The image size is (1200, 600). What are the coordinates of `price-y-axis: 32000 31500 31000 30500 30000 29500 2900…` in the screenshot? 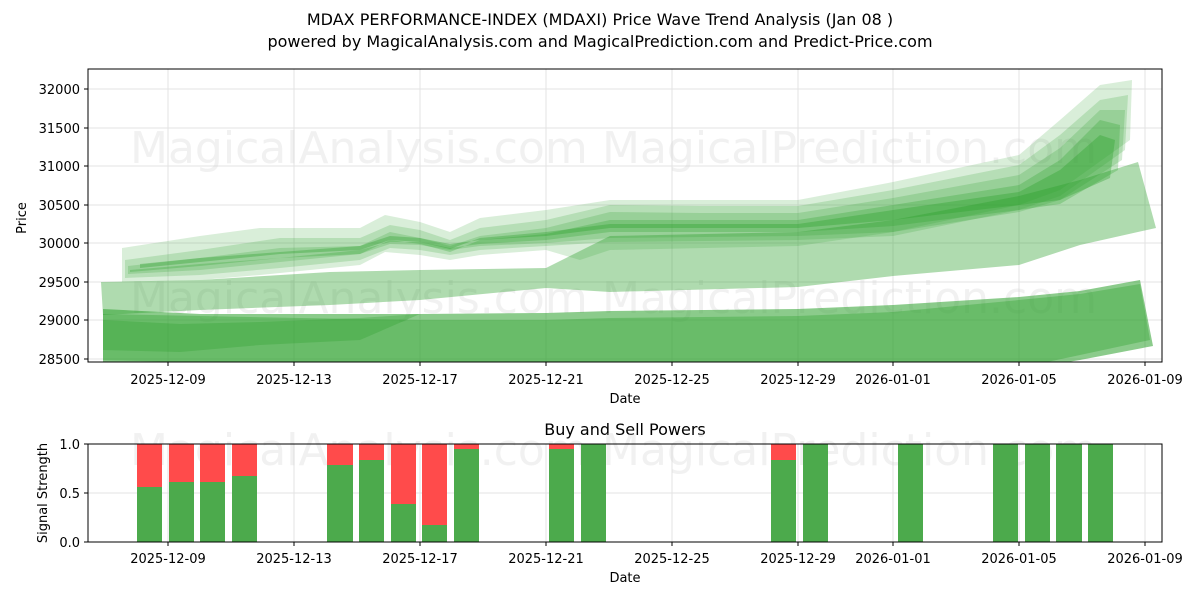 It's located at (51, 225).